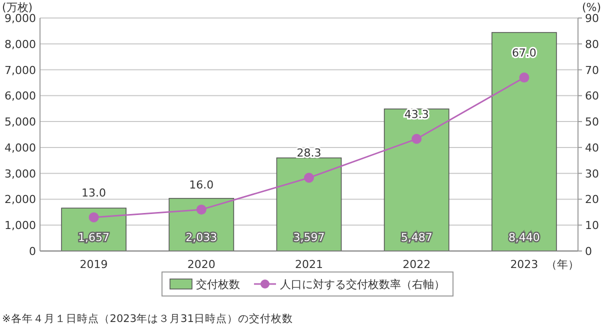 Image resolution: width=603 pixels, height=327 pixels. What do you see at coordinates (592, 70) in the screenshot?
I see `y2-tick-label: 70` at bounding box center [592, 70].